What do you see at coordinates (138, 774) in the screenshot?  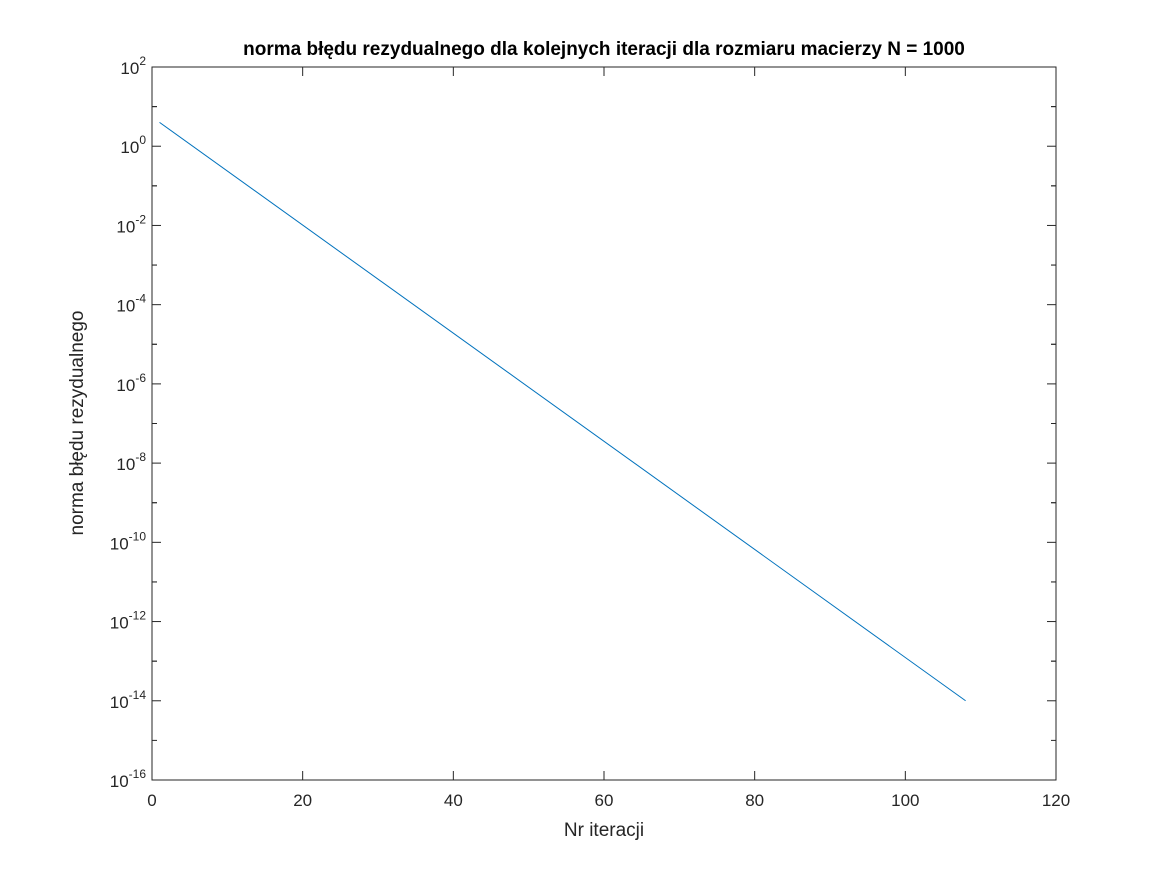 I see `y-tick-label-exponent: -16` at bounding box center [138, 774].